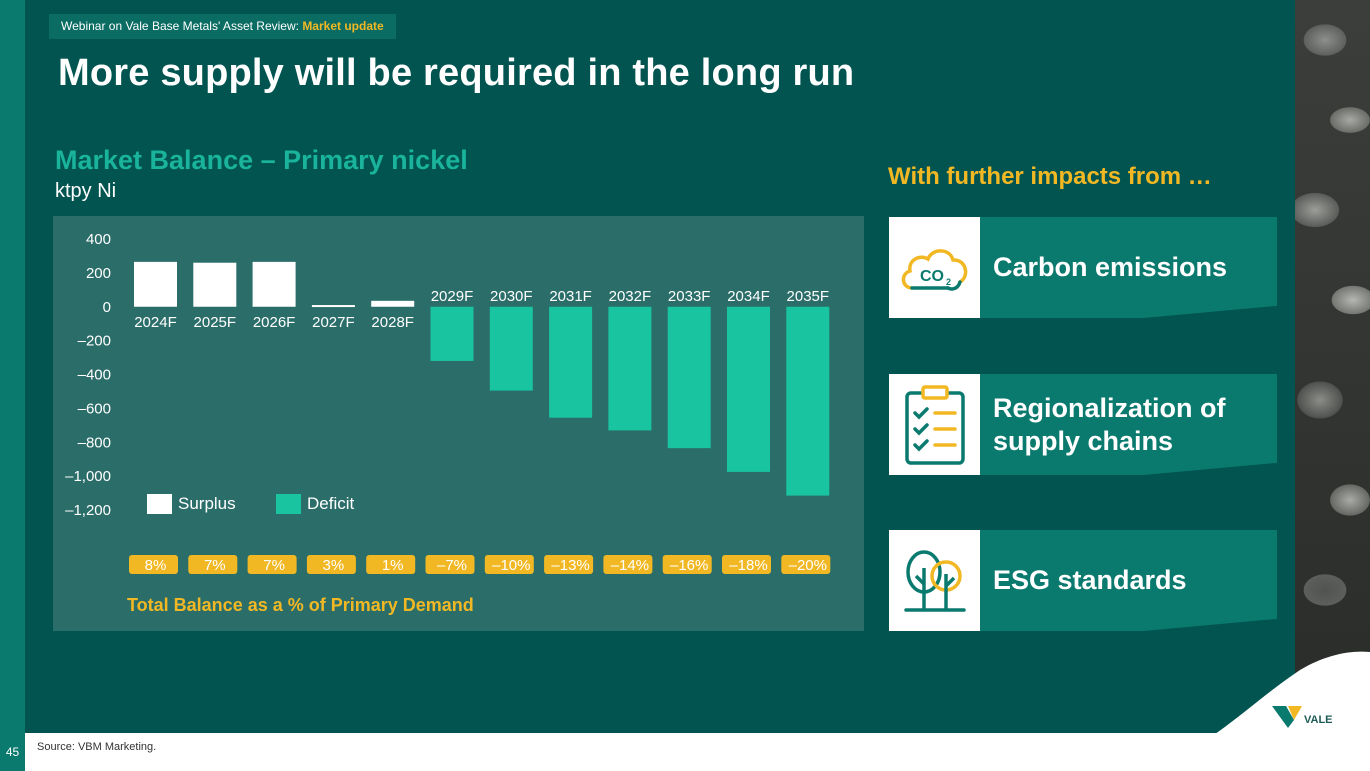 The height and width of the screenshot is (771, 1370). I want to click on vale-logo-icon, so click(1287, 717).